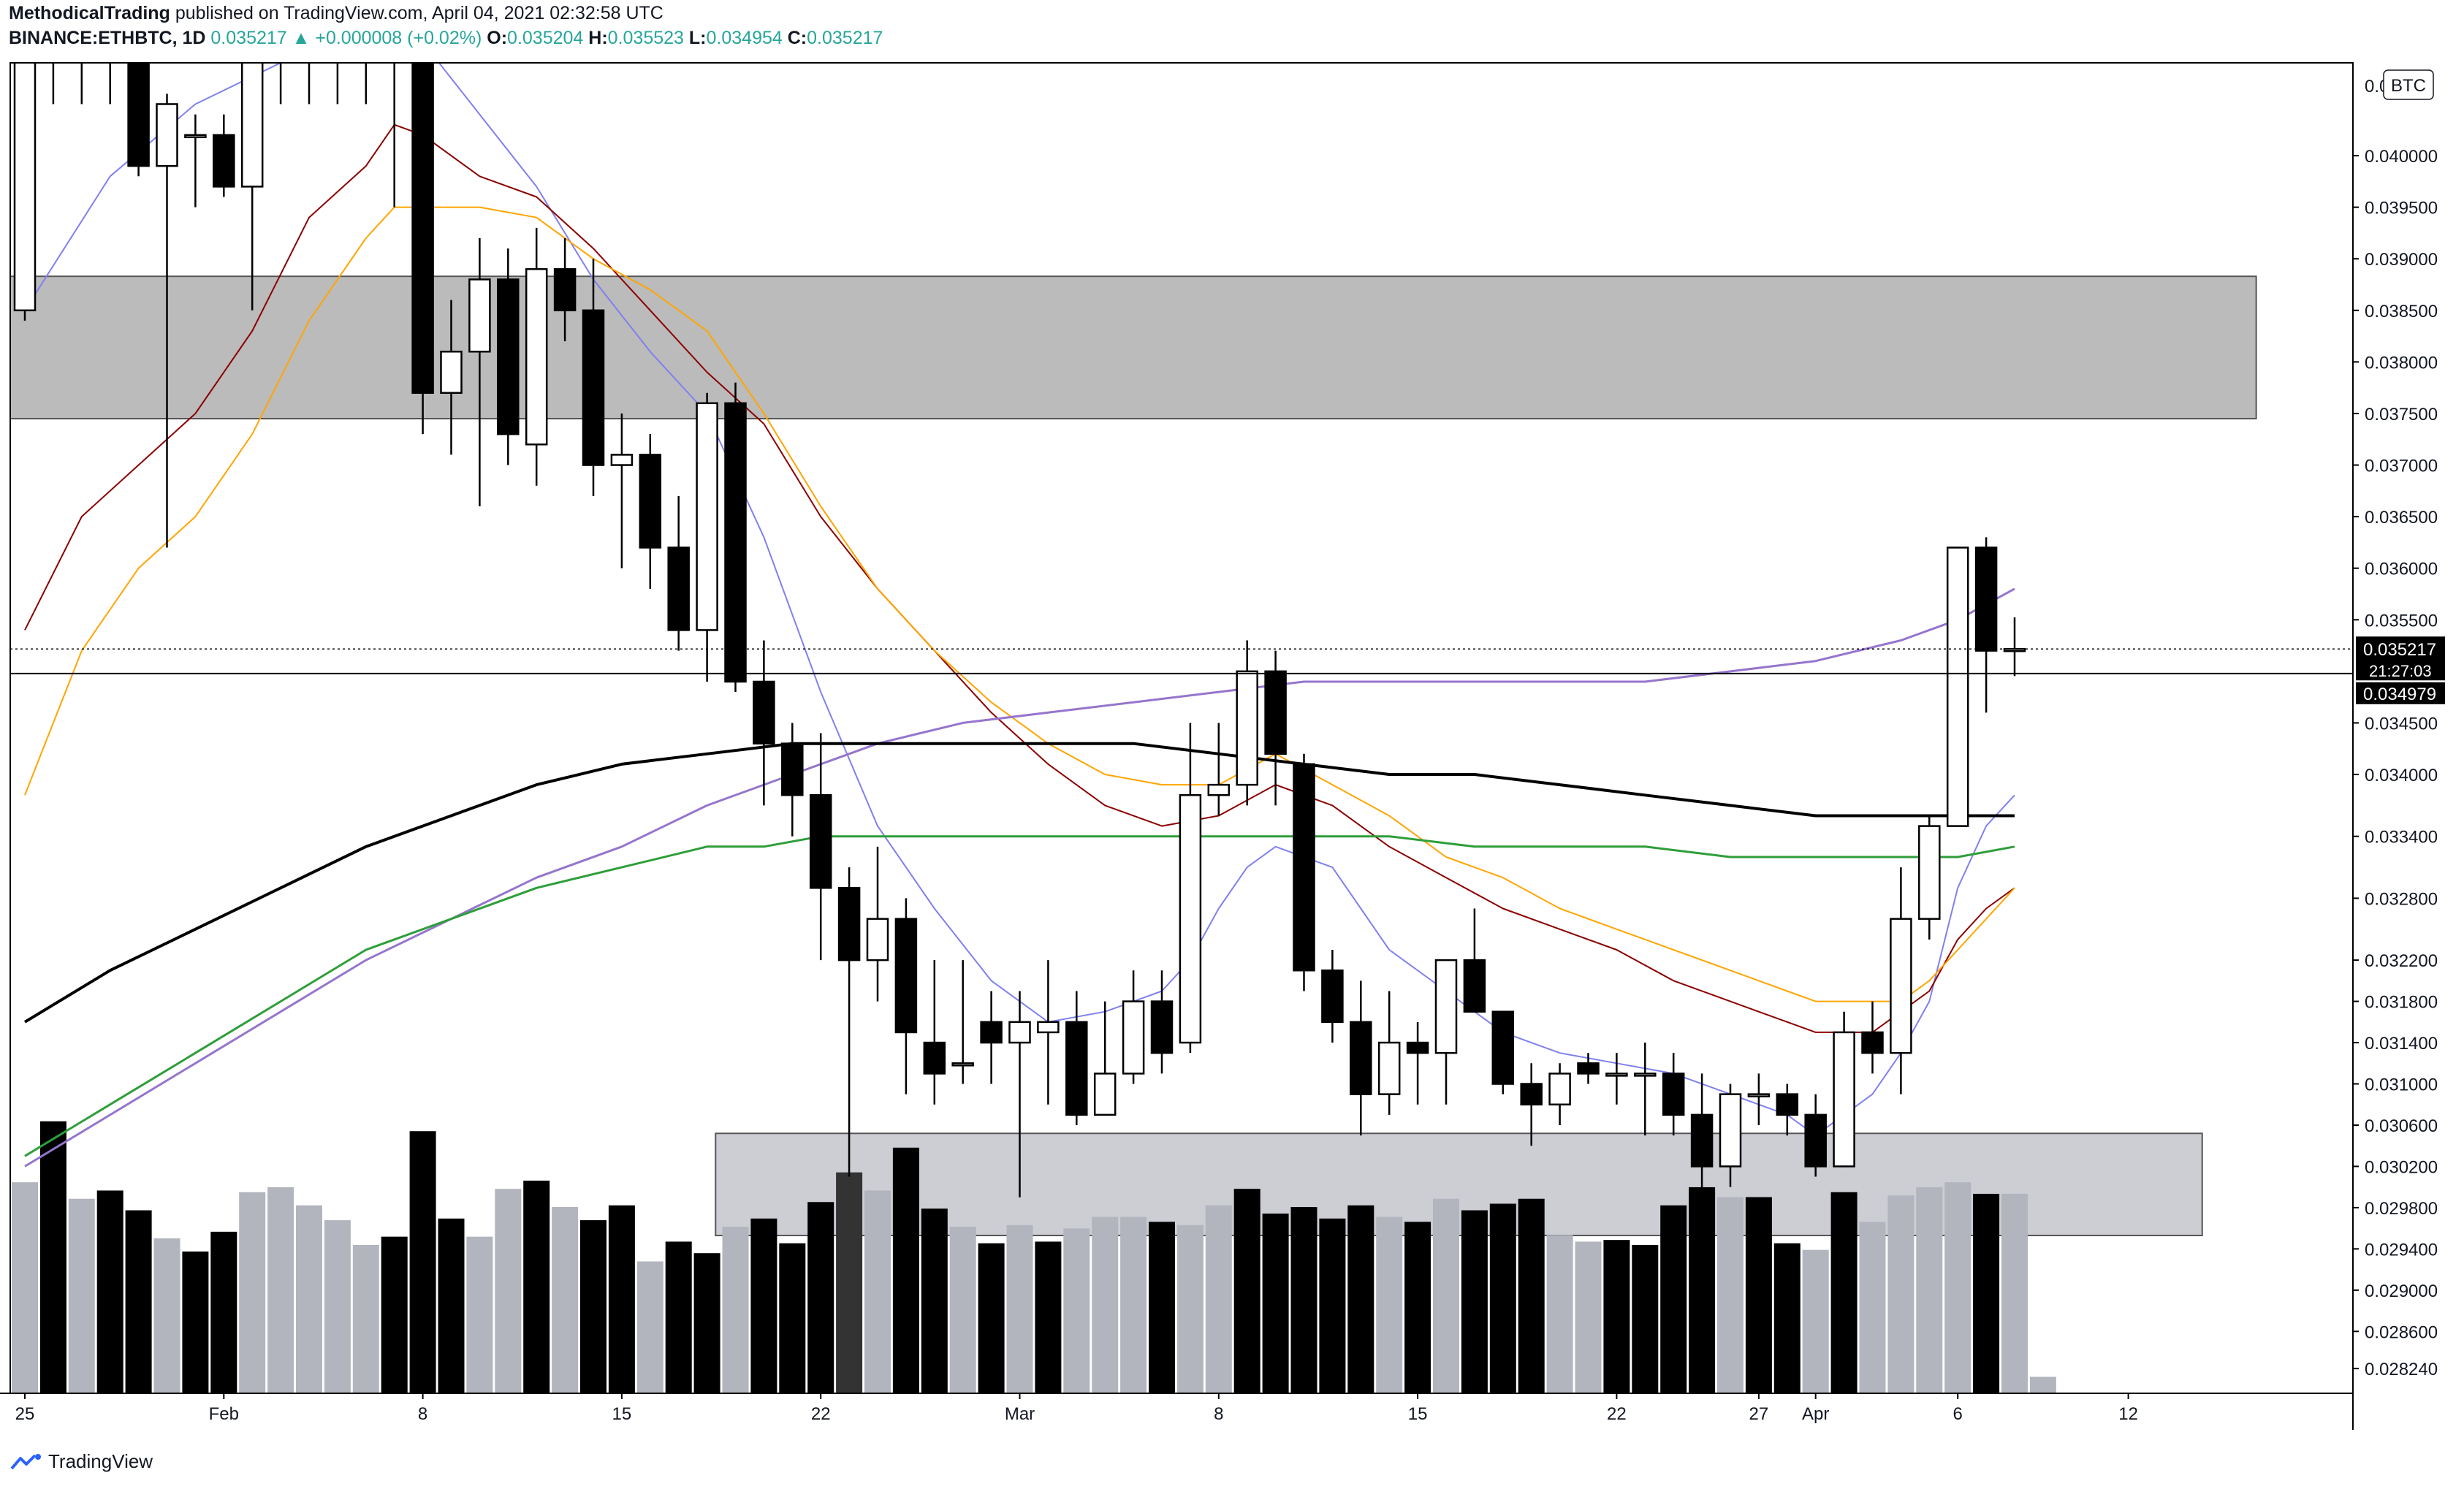  What do you see at coordinates (497, 38) in the screenshot?
I see `open-label: O:` at bounding box center [497, 38].